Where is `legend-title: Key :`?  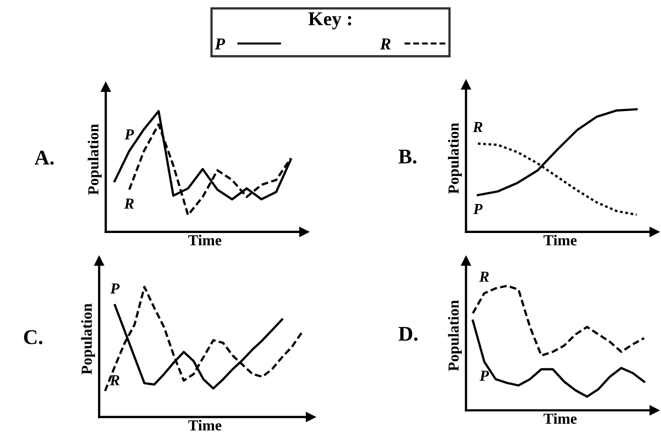 legend-title: Key : is located at coordinates (330, 21).